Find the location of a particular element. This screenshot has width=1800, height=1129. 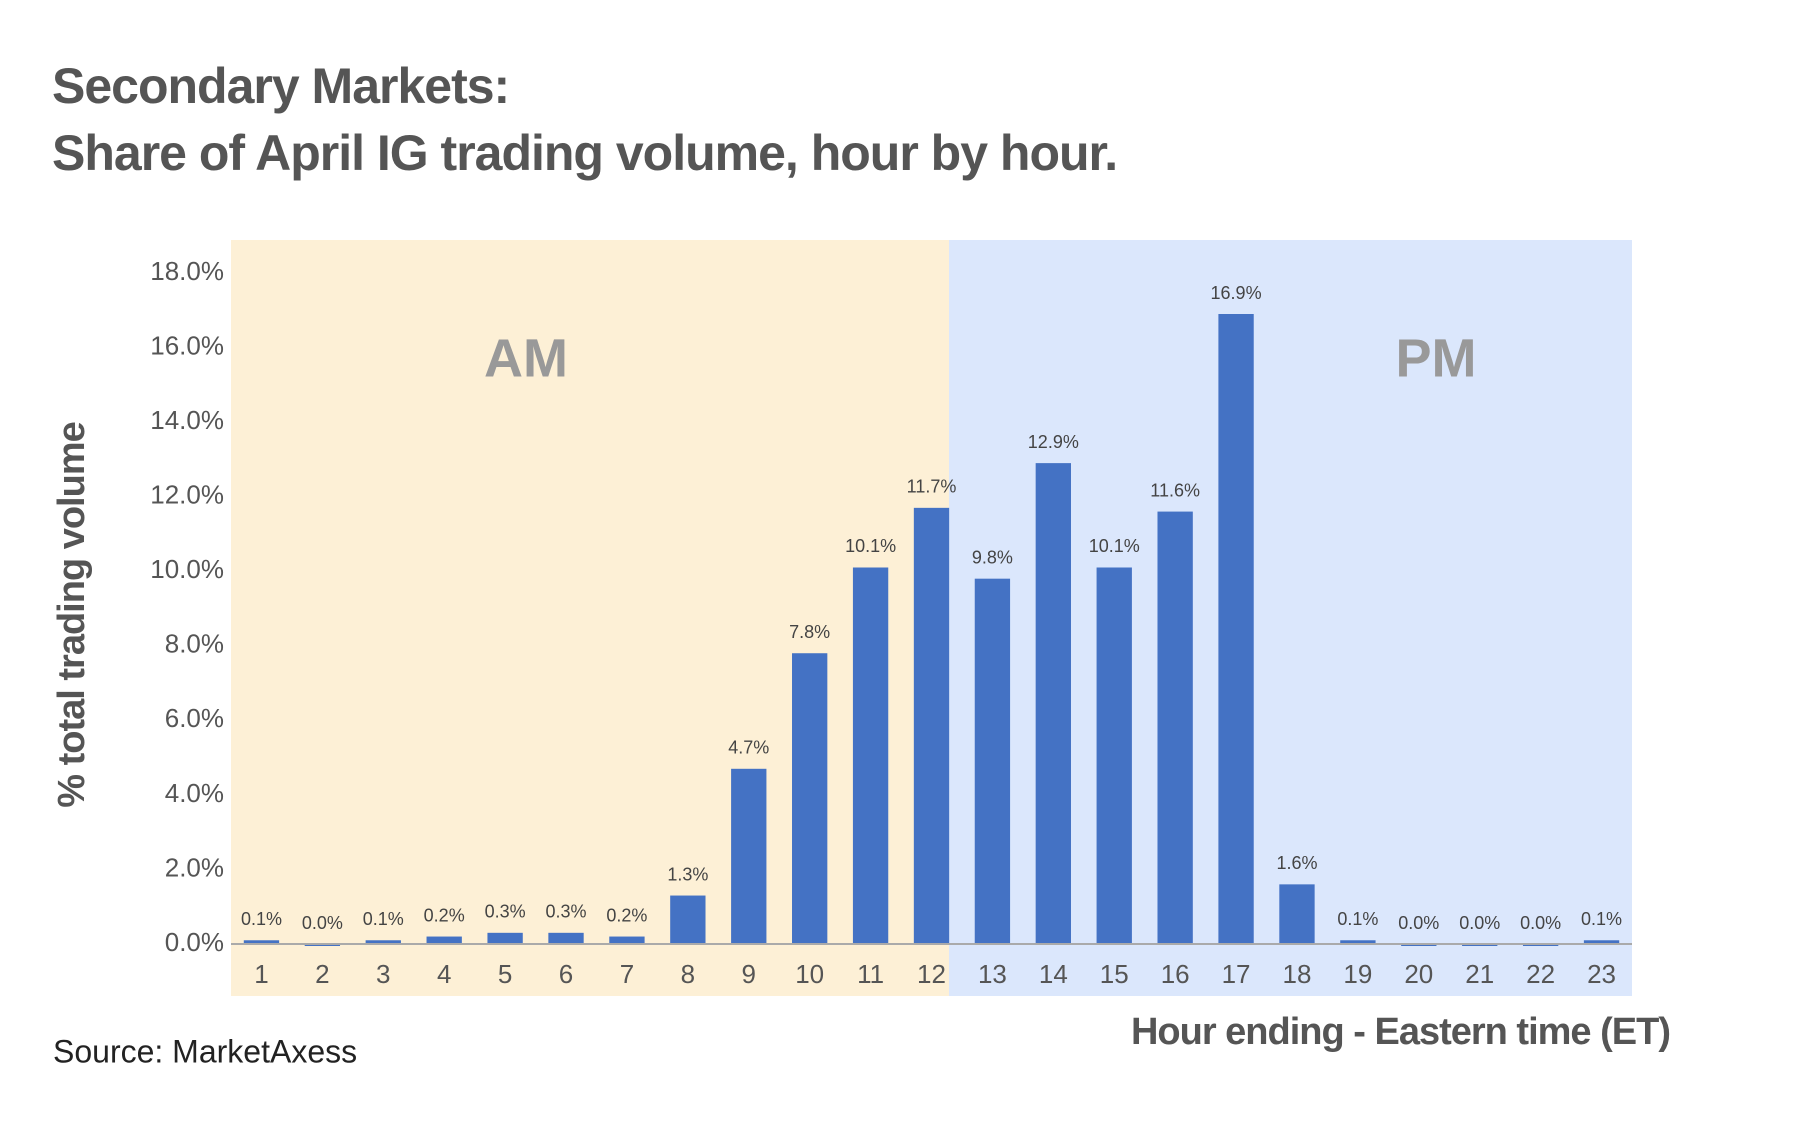

x-tick-label: 6 is located at coordinates (566, 974).